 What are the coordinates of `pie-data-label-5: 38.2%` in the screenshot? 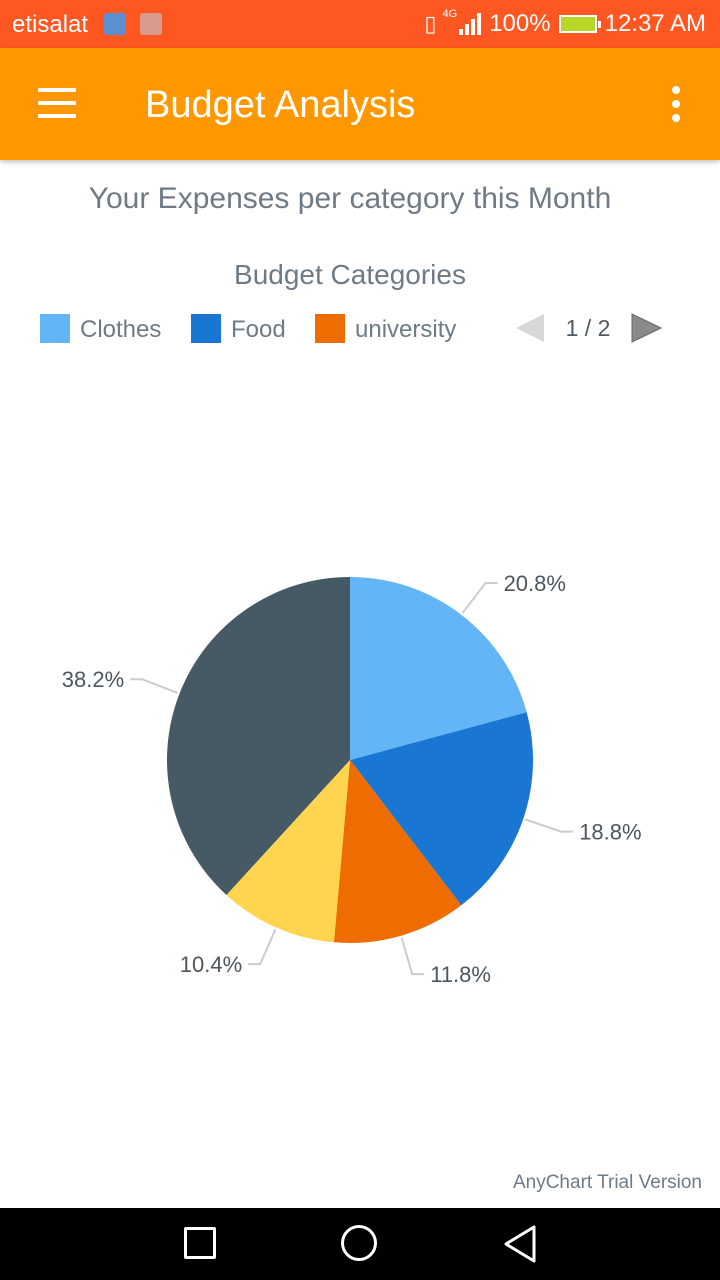 It's located at (93, 679).